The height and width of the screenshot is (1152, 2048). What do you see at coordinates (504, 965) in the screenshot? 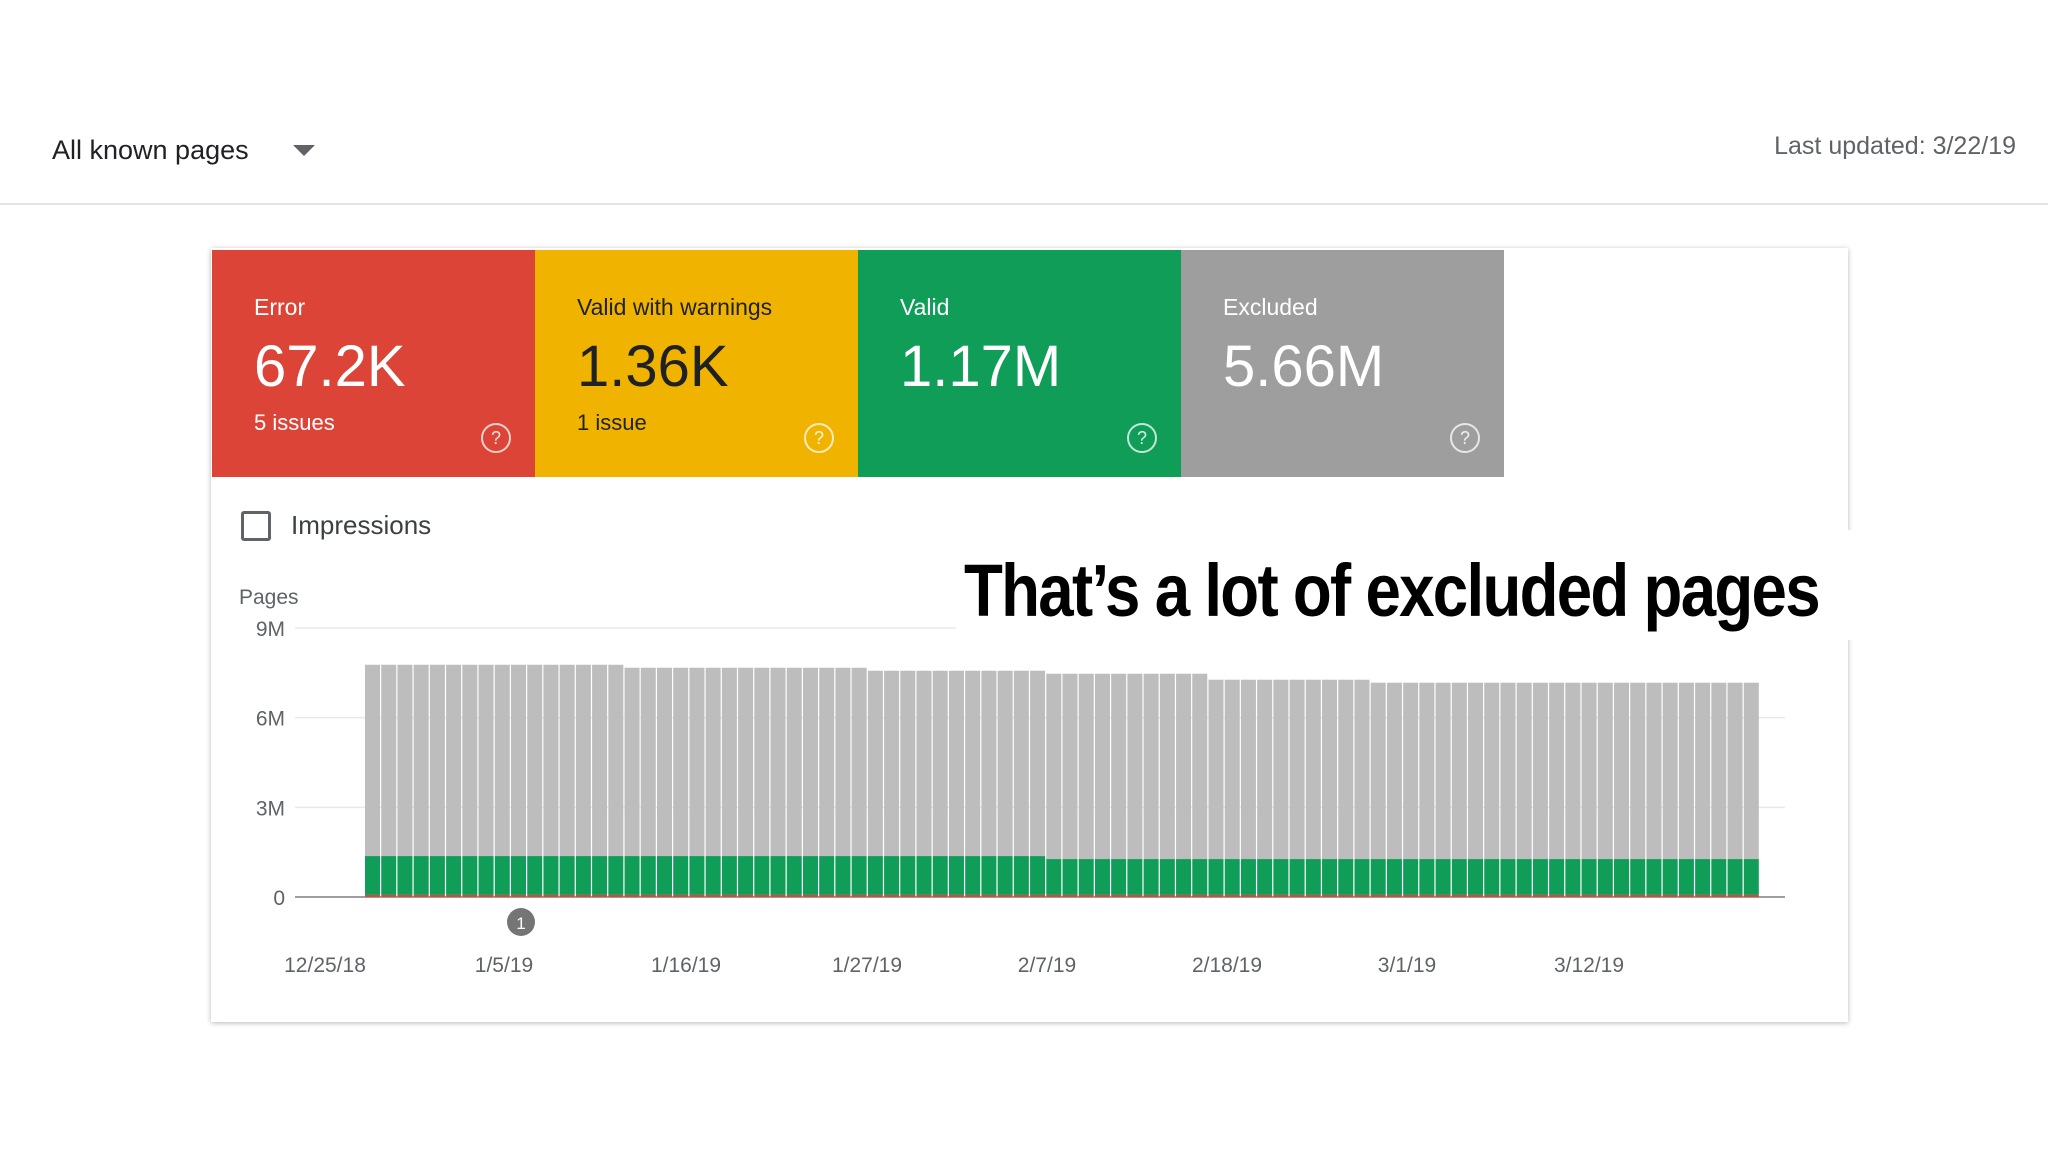
I see `x-tick-label: 1/5/19` at bounding box center [504, 965].